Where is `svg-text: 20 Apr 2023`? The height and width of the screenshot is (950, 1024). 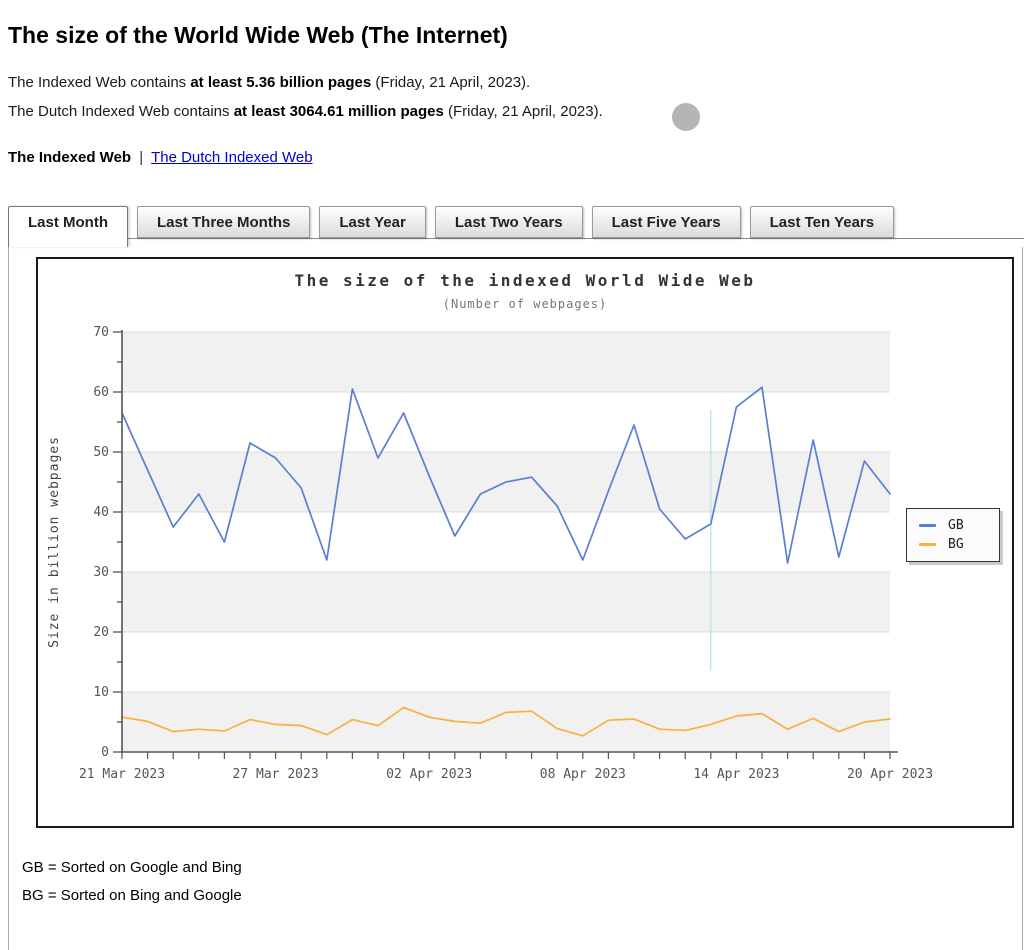 svg-text: 20 Apr 2023 is located at coordinates (890, 774).